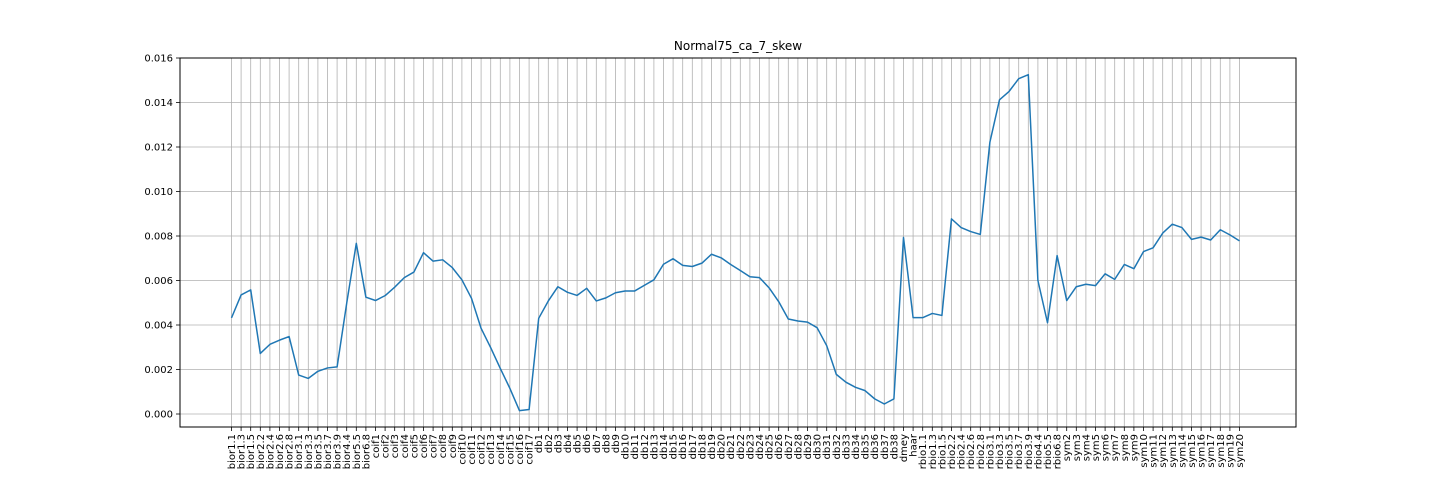 Image resolution: width=1440 pixels, height=480 pixels. Describe the element at coordinates (357, 451) in the screenshot. I see `x-tick-label: bior5.5` at that location.